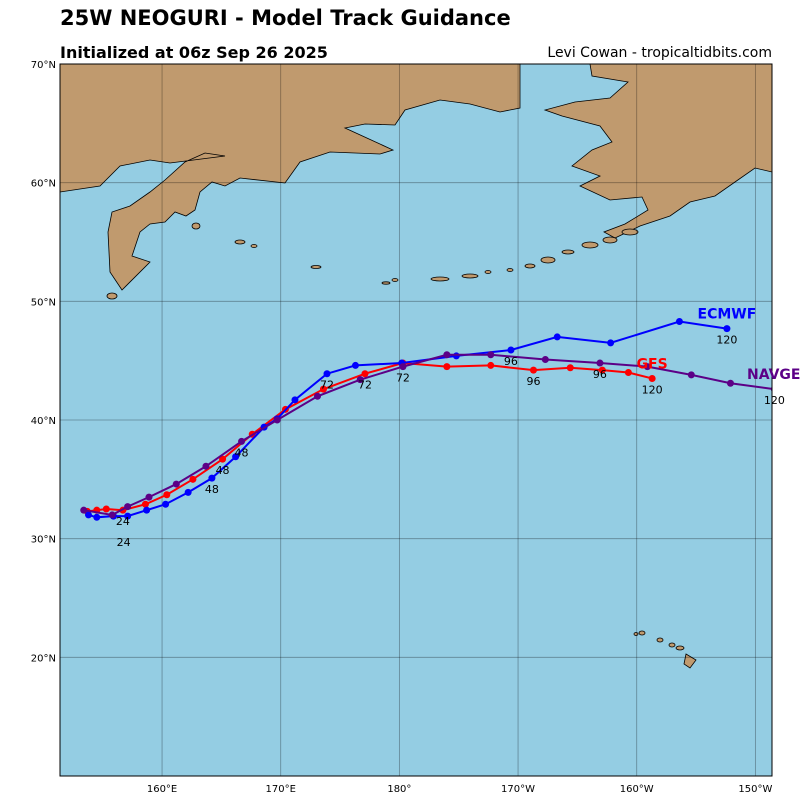 The width and height of the screenshot is (800, 800). What do you see at coordinates (755, 789) in the screenshot?
I see `lon-tick-label: 150°W` at bounding box center [755, 789].